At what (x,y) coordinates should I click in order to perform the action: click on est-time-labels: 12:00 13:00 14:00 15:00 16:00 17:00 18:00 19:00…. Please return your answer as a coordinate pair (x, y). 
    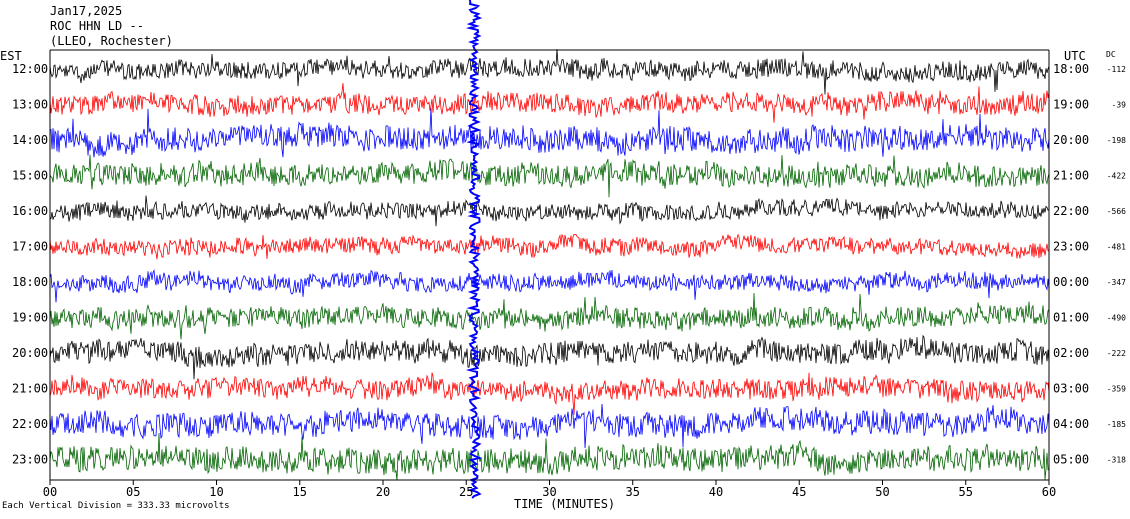
    Looking at the image, I should click on (30, 264).